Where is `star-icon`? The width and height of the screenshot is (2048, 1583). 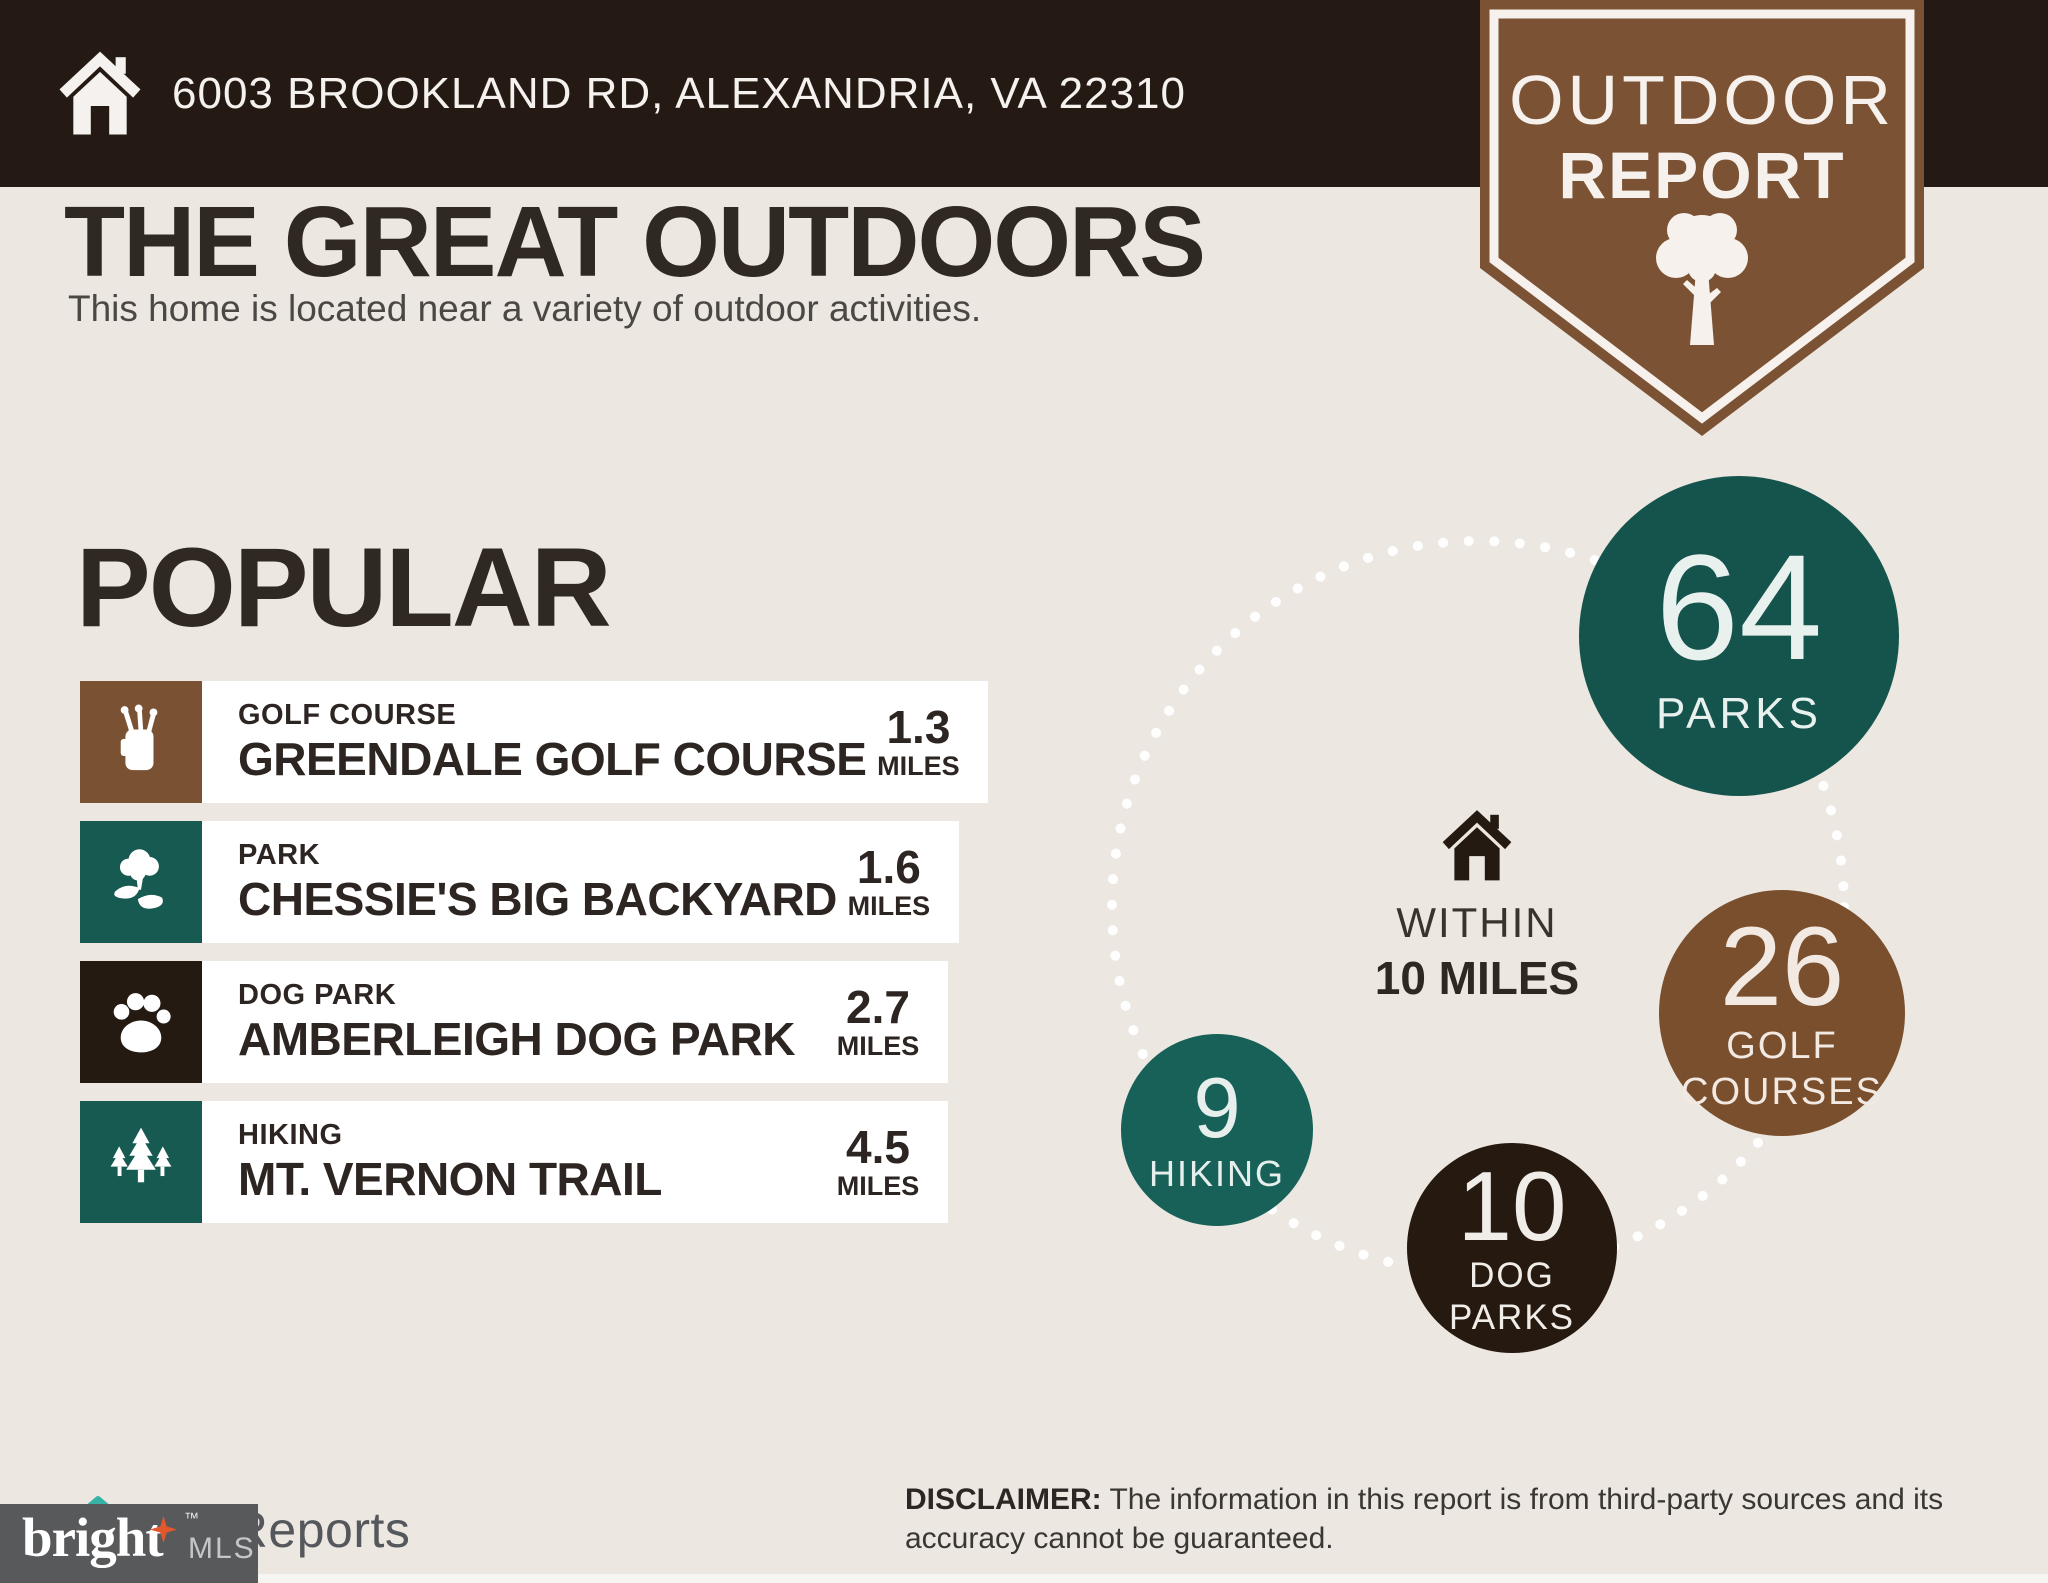 star-icon is located at coordinates (163, 1529).